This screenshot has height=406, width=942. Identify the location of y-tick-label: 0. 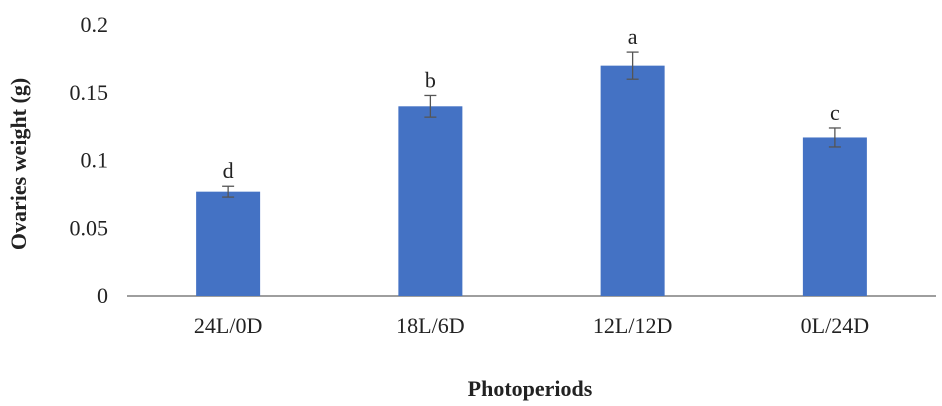
(102, 295).